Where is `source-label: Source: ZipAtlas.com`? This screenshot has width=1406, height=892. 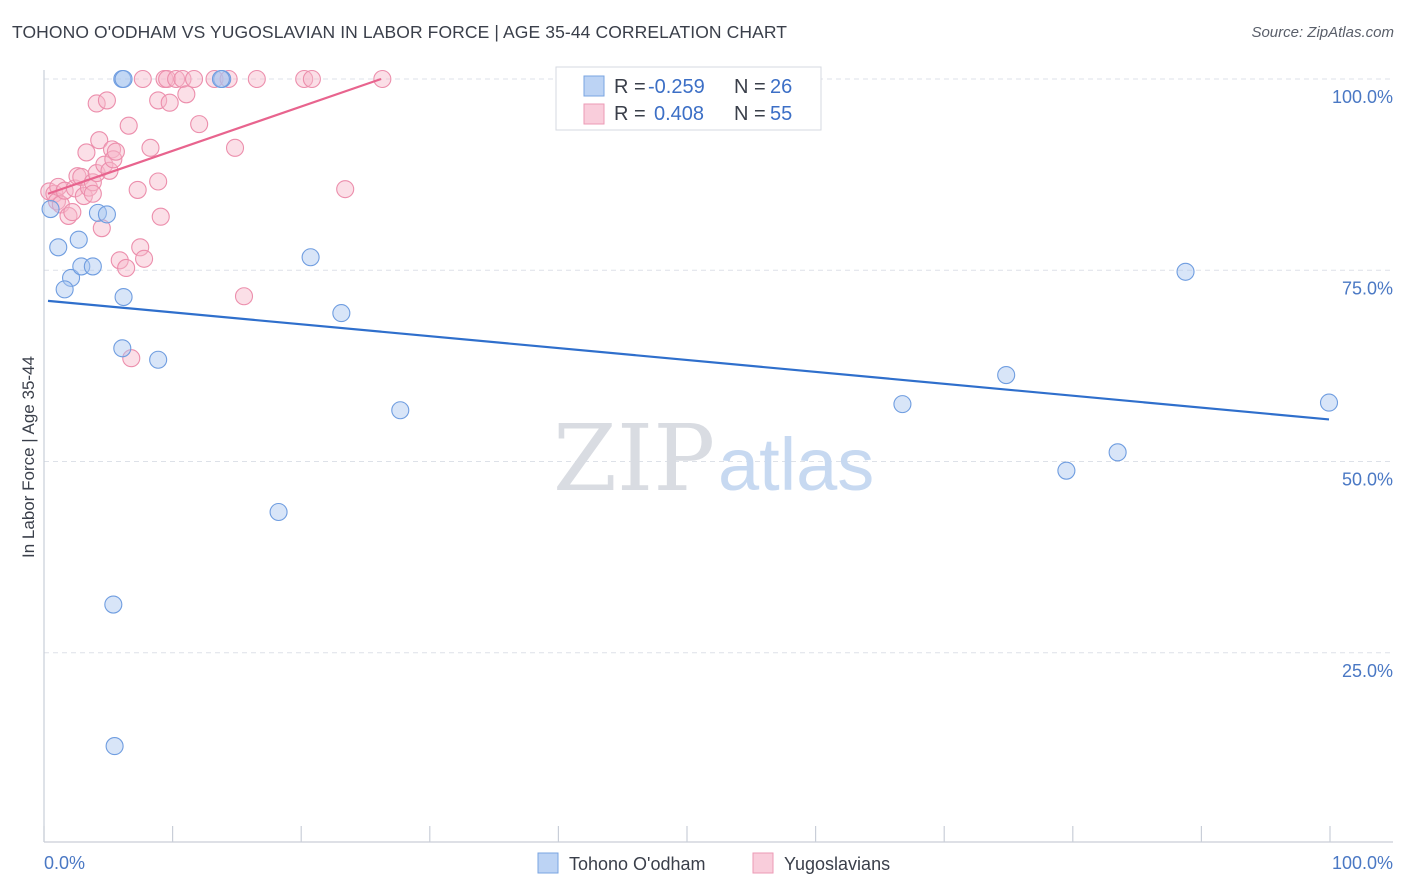
source-label: Source: ZipAtlas.com is located at coordinates (1322, 32).